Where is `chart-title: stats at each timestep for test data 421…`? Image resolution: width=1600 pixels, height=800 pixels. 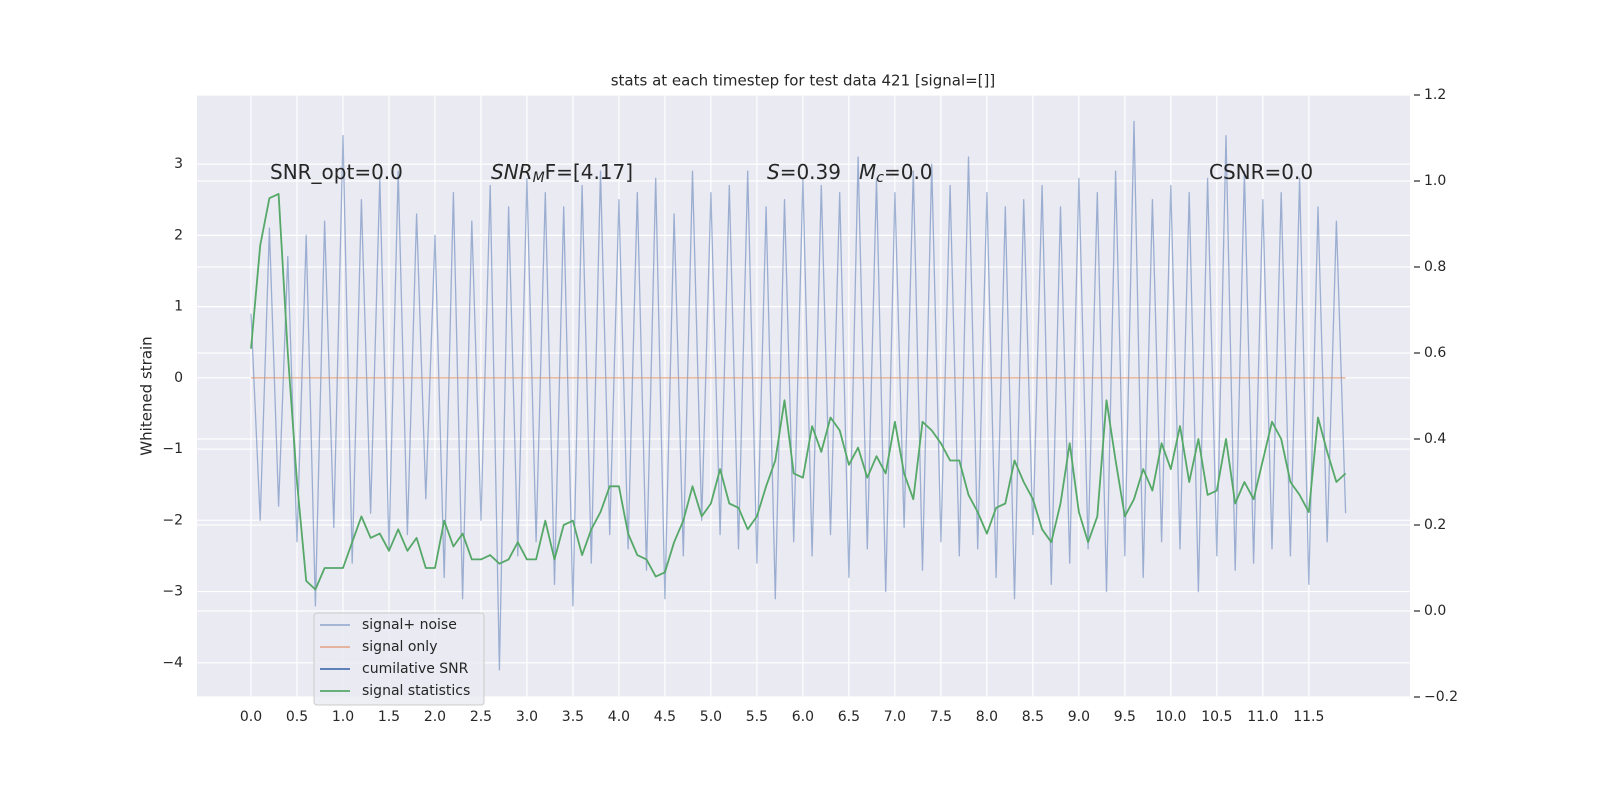 chart-title: stats at each timestep for test data 421… is located at coordinates (803, 81).